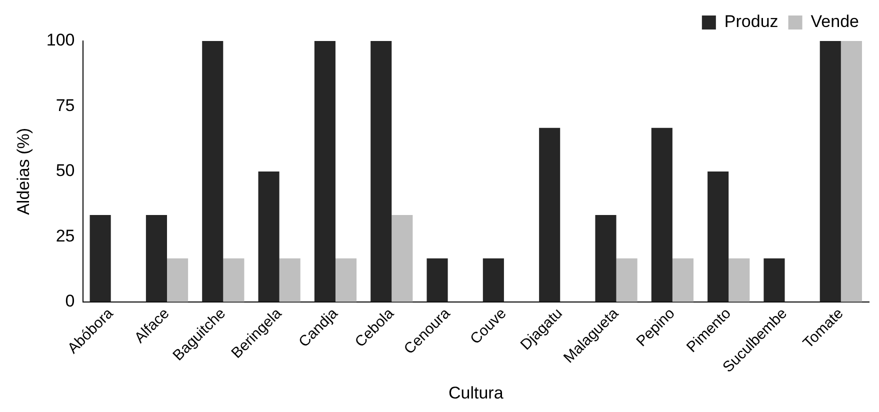 This screenshot has height=412, width=879. I want to click on y-tick-label: 75, so click(65, 105).